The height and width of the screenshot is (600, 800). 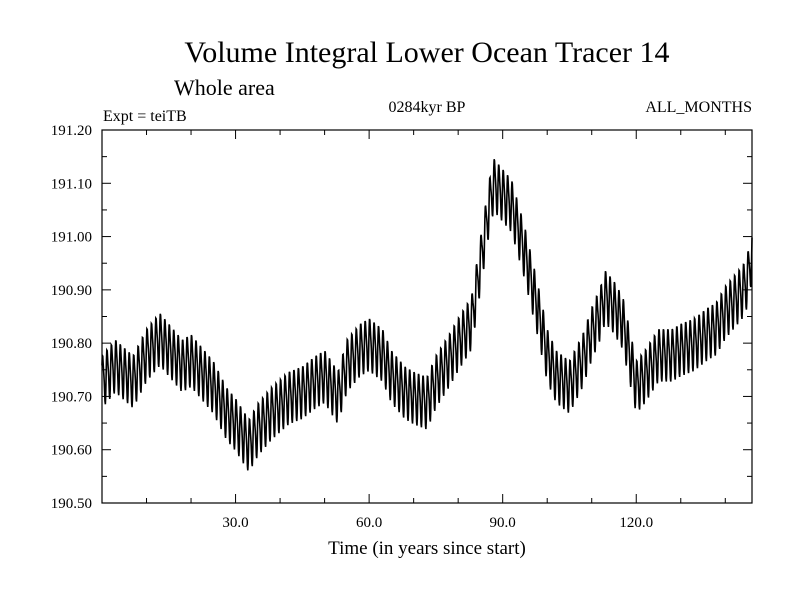 I want to click on x-tick-label: 60.0, so click(x=369, y=523).